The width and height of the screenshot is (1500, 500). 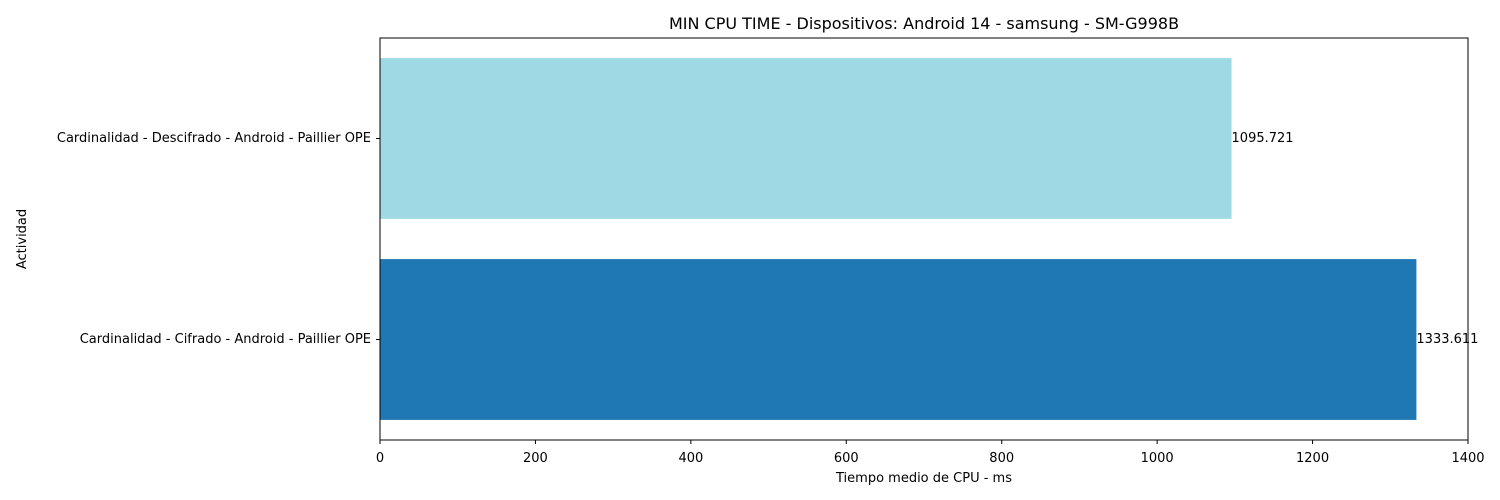 I want to click on x-axis-label: Tiempo medio de CPU - ms, so click(x=923, y=478).